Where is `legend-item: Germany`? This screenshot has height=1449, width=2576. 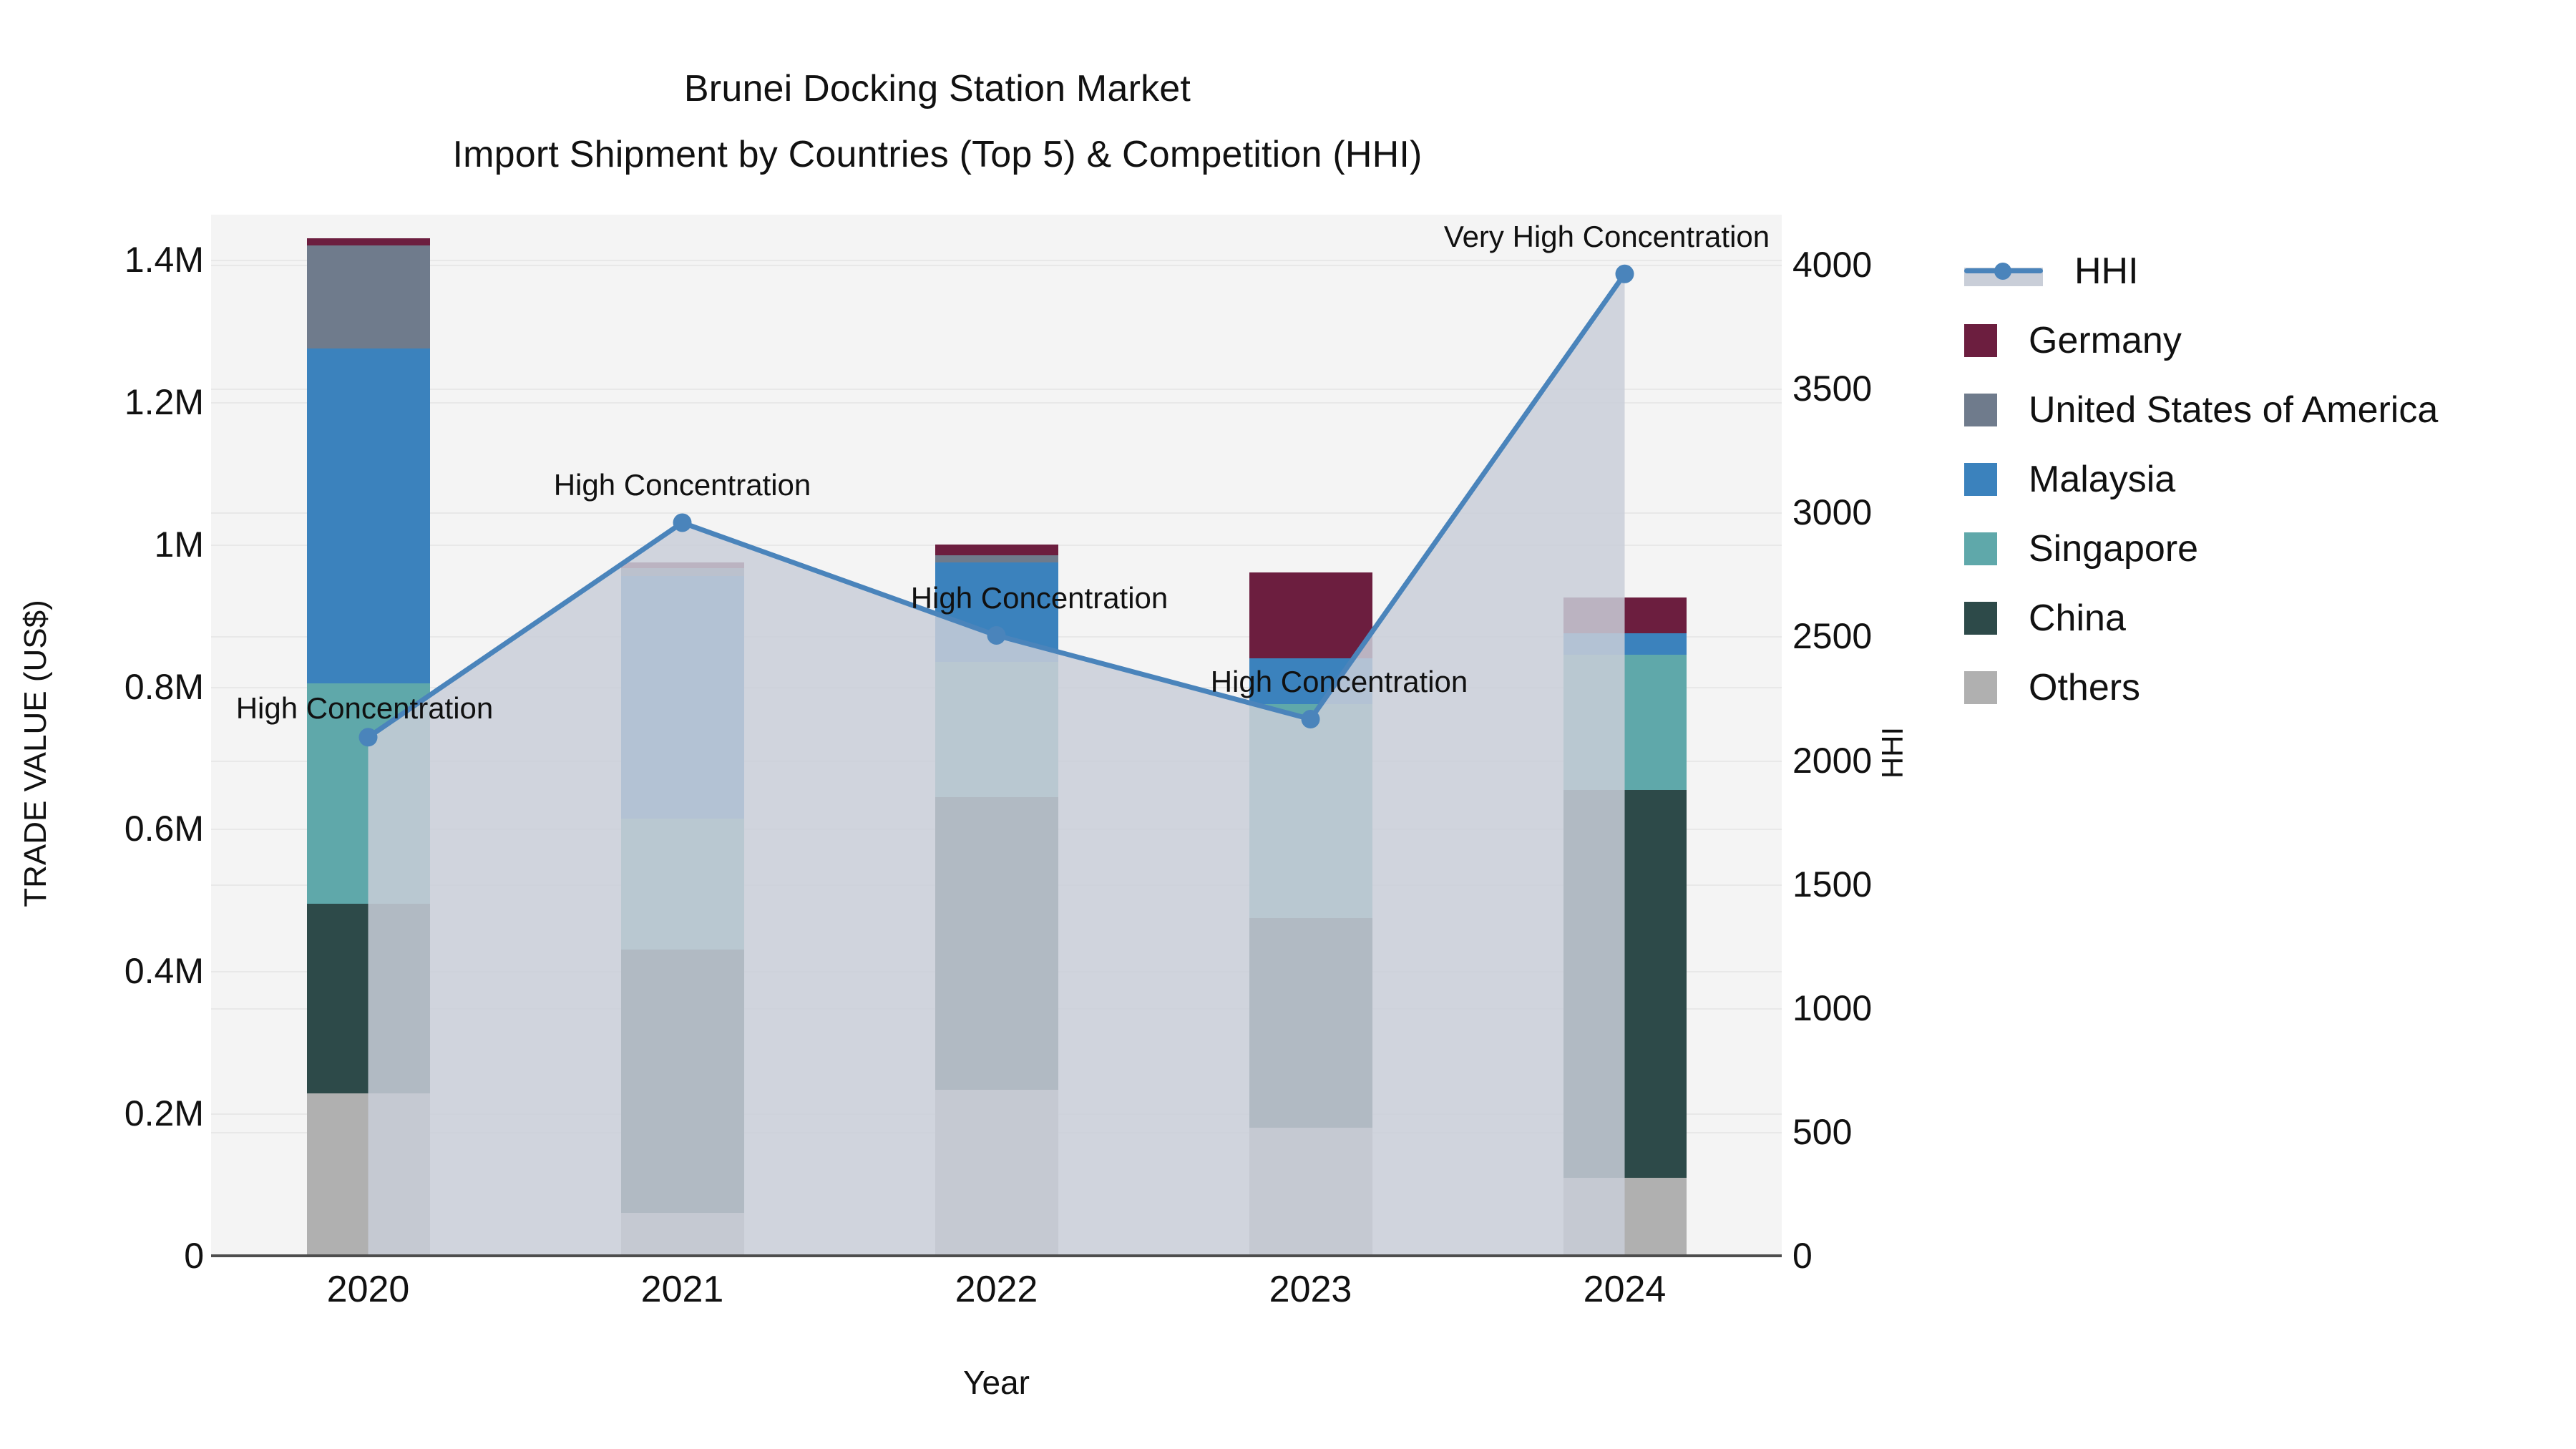 legend-item: Germany is located at coordinates (2257, 340).